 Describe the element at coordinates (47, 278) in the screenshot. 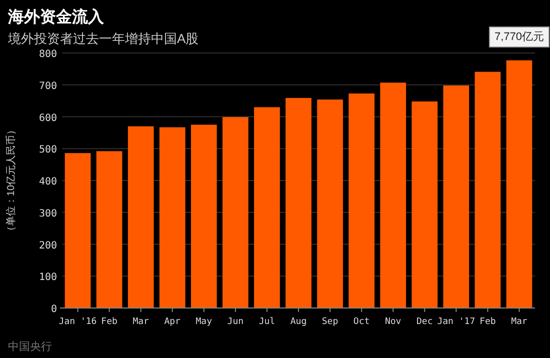

I see `y-tick-label: 100` at that location.